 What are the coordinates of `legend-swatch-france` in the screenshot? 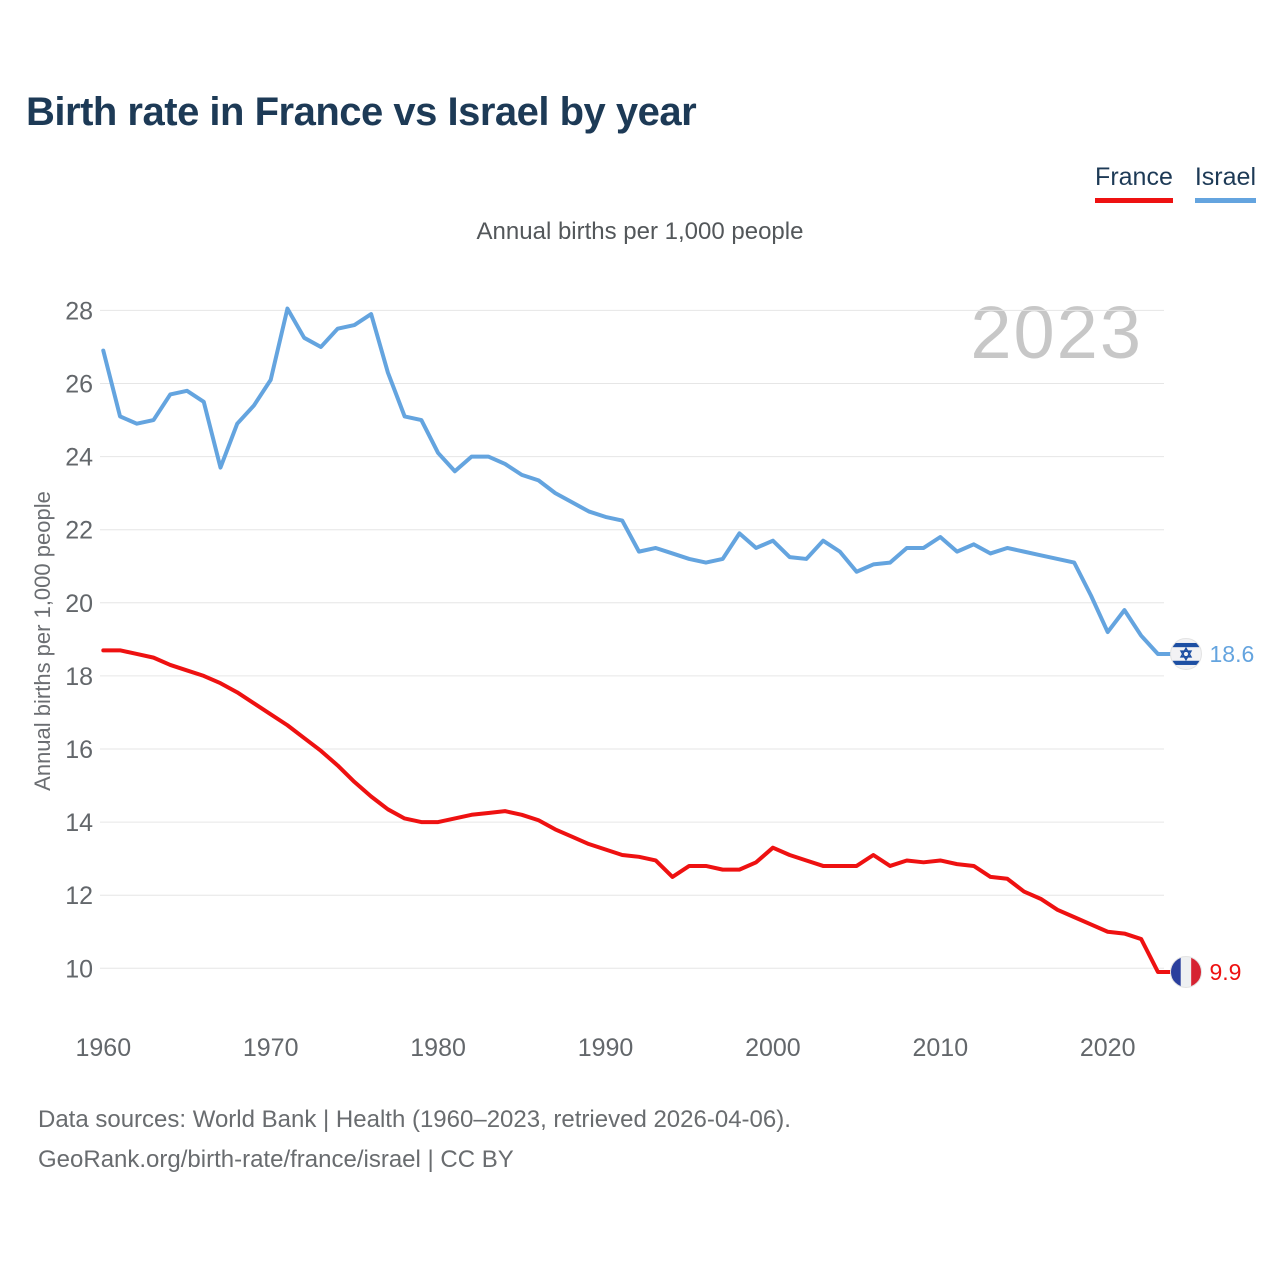 It's located at (1134, 200).